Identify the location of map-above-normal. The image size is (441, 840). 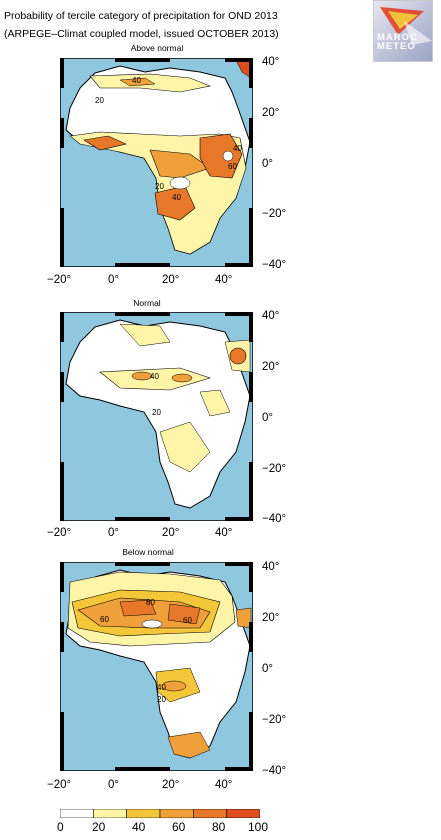
(156, 162).